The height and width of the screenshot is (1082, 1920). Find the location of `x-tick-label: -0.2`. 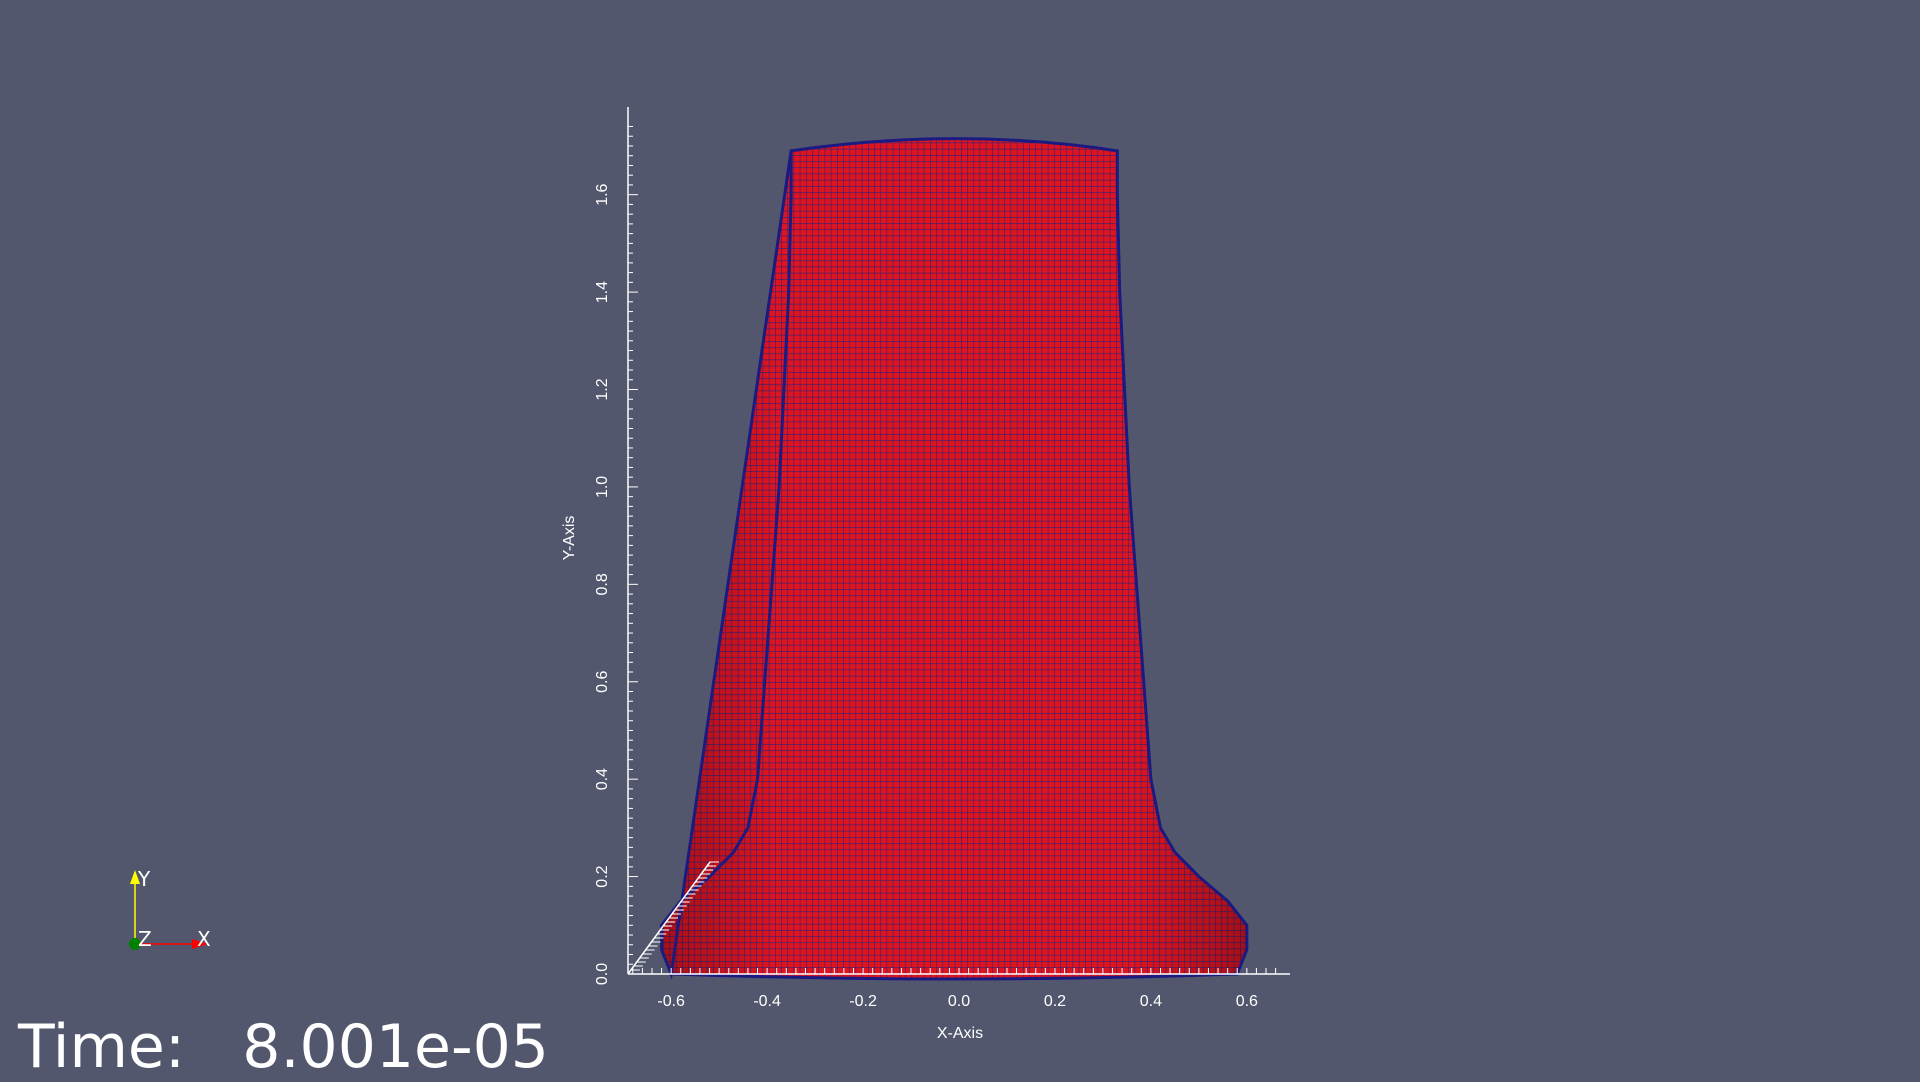

x-tick-label: -0.2 is located at coordinates (863, 1001).